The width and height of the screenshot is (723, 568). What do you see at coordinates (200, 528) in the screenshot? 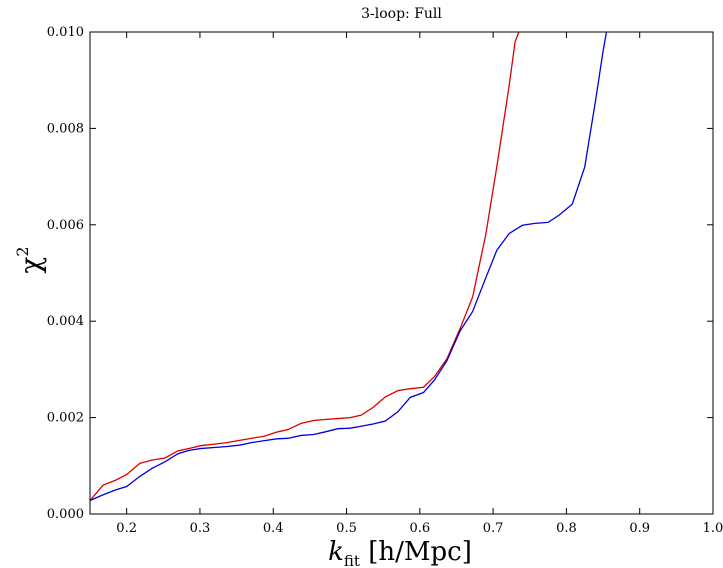
I see `x-tick-label: 0.3` at bounding box center [200, 528].